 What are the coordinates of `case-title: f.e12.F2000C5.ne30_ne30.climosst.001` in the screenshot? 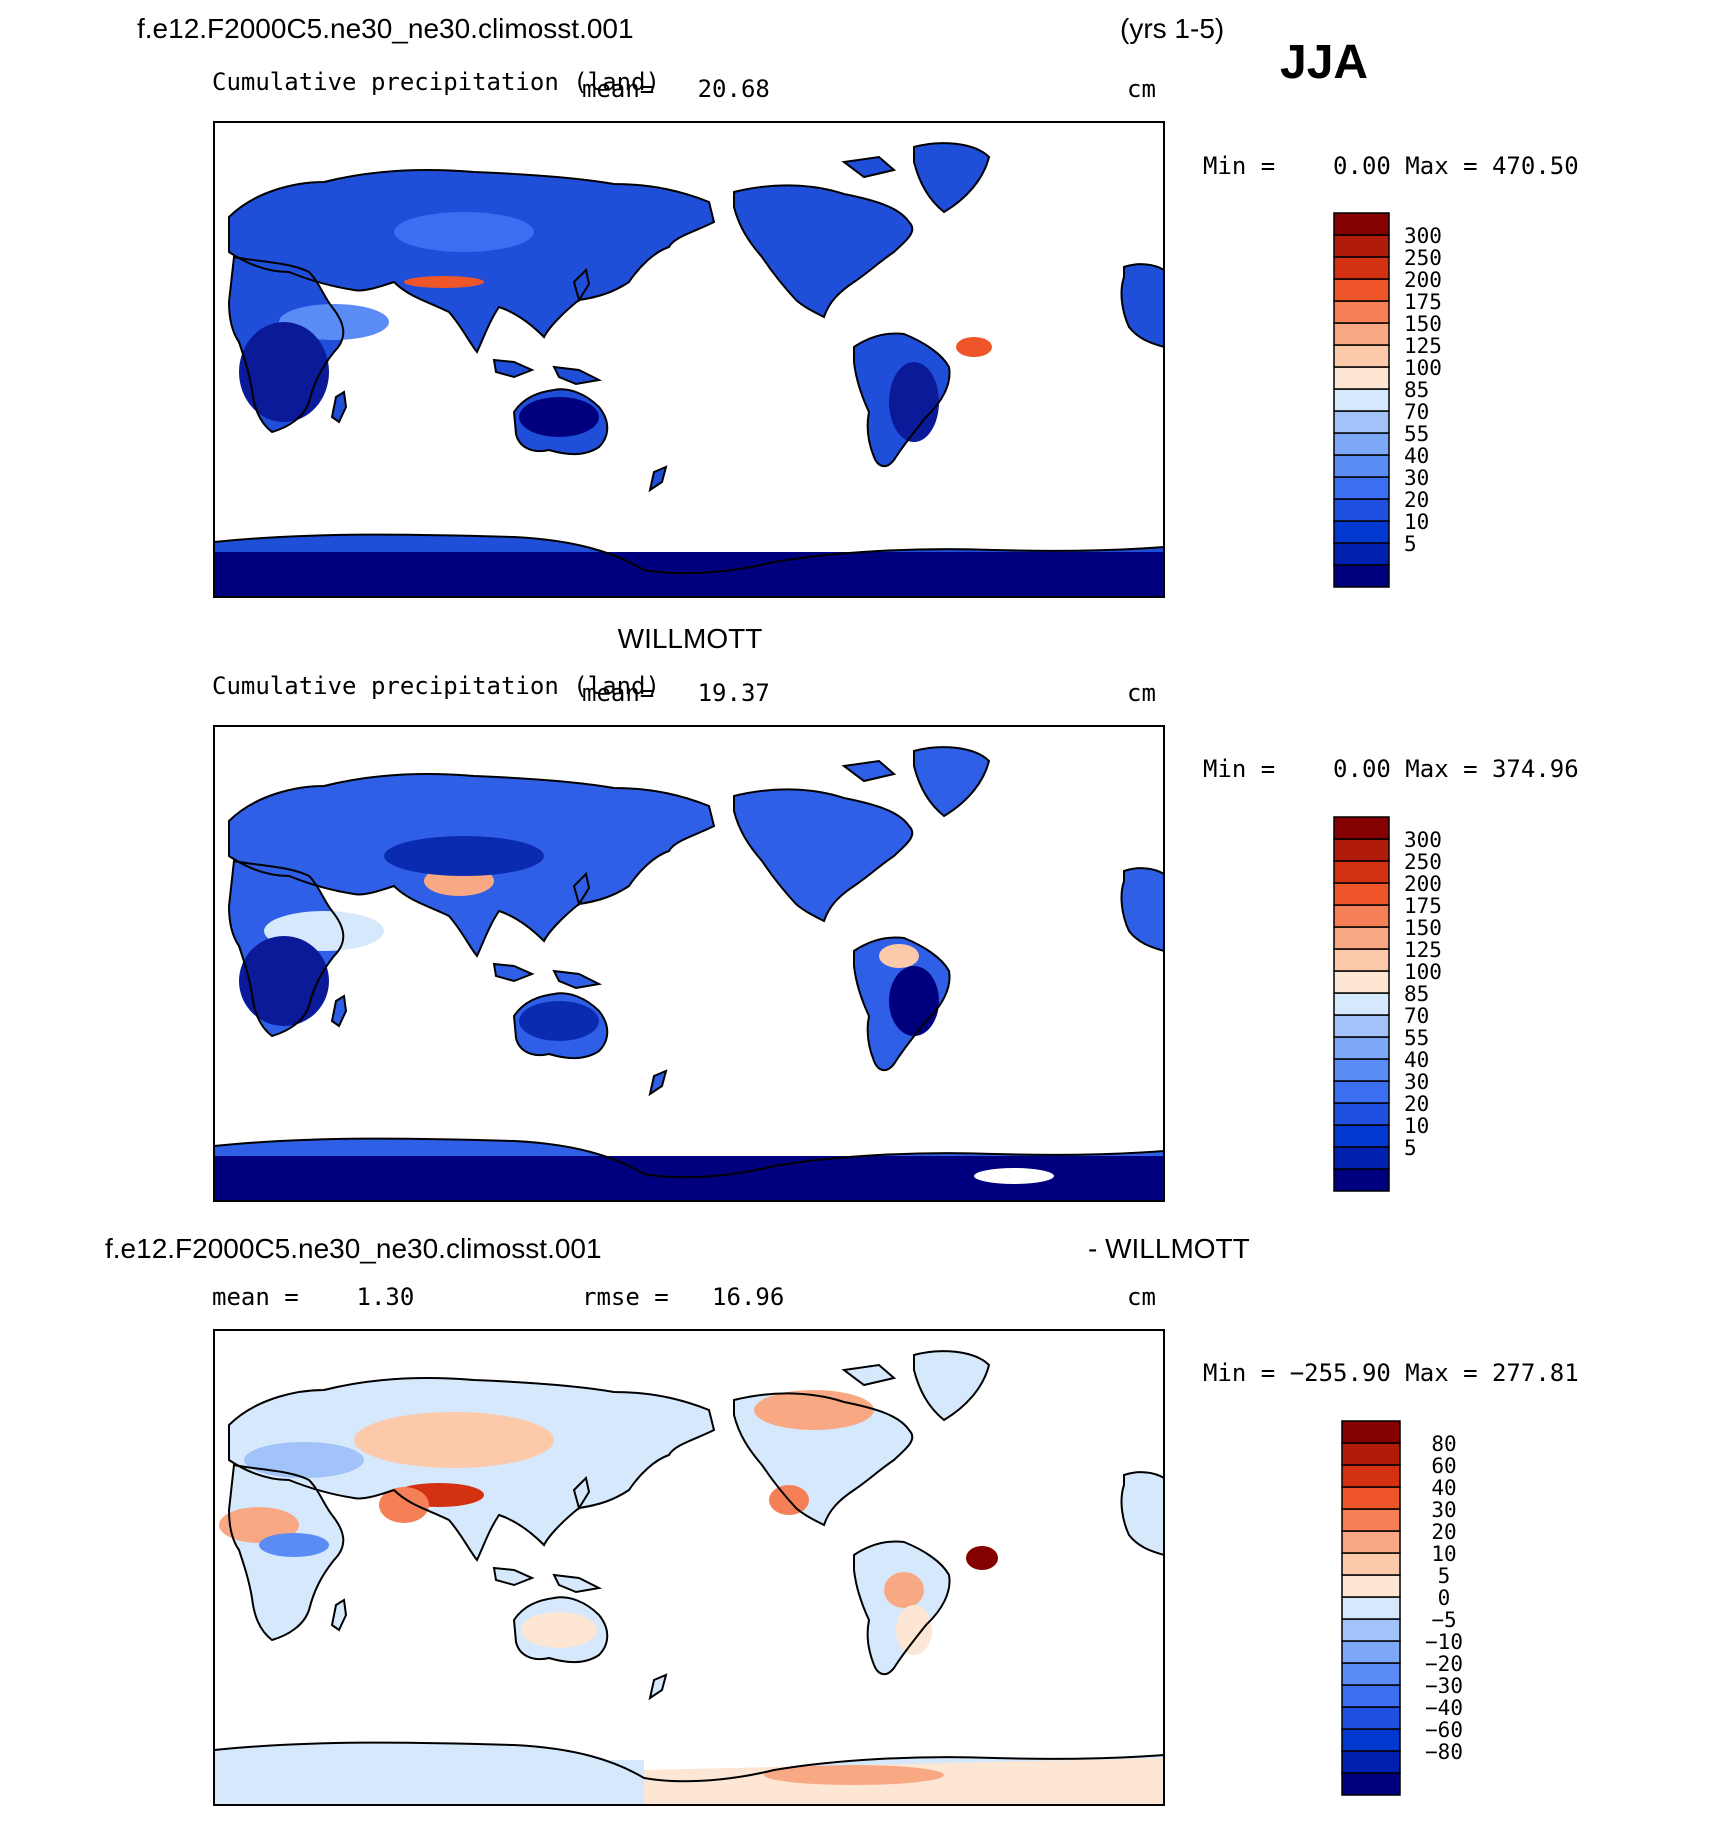 It's located at (385, 28).